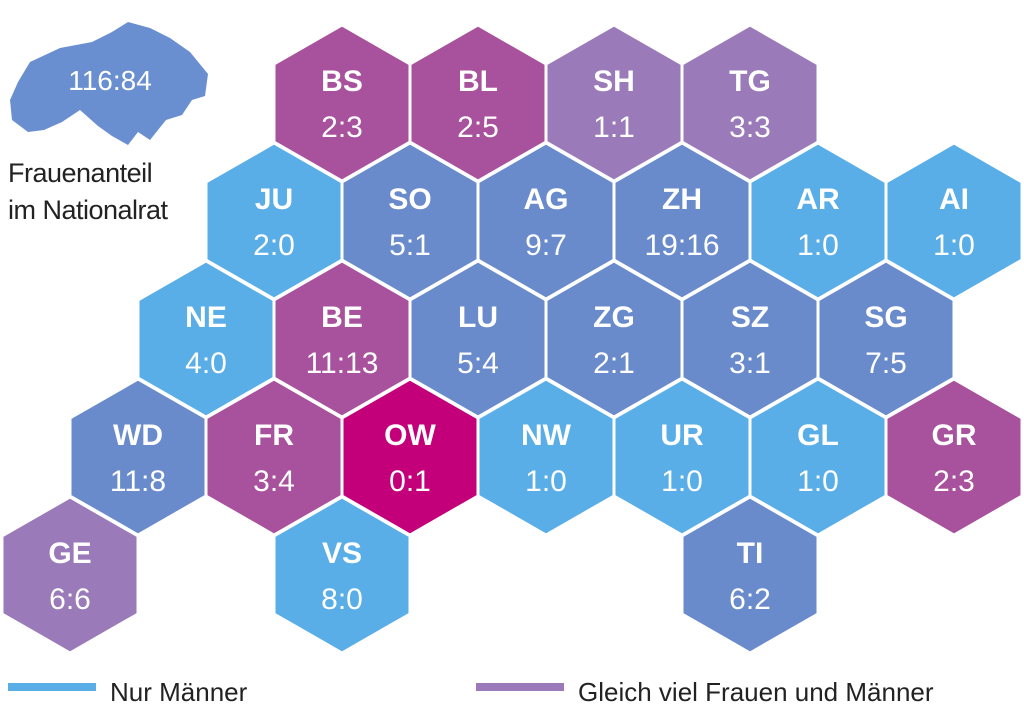 Image resolution: width=1024 pixels, height=707 pixels. I want to click on canton-code: GE, so click(69, 553).